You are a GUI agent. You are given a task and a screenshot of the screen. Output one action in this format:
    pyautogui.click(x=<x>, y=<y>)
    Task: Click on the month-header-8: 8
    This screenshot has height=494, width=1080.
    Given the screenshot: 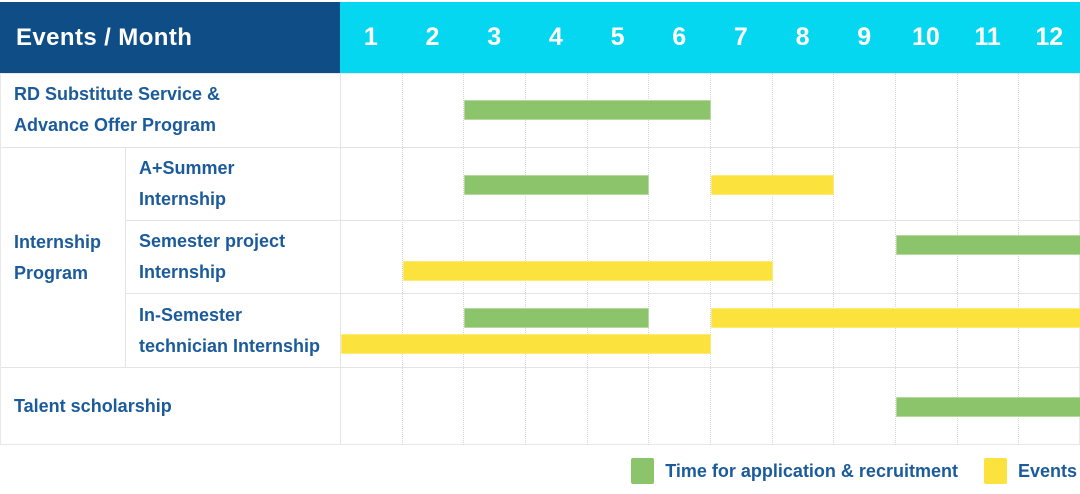 What is the action you would take?
    pyautogui.click(x=802, y=37)
    